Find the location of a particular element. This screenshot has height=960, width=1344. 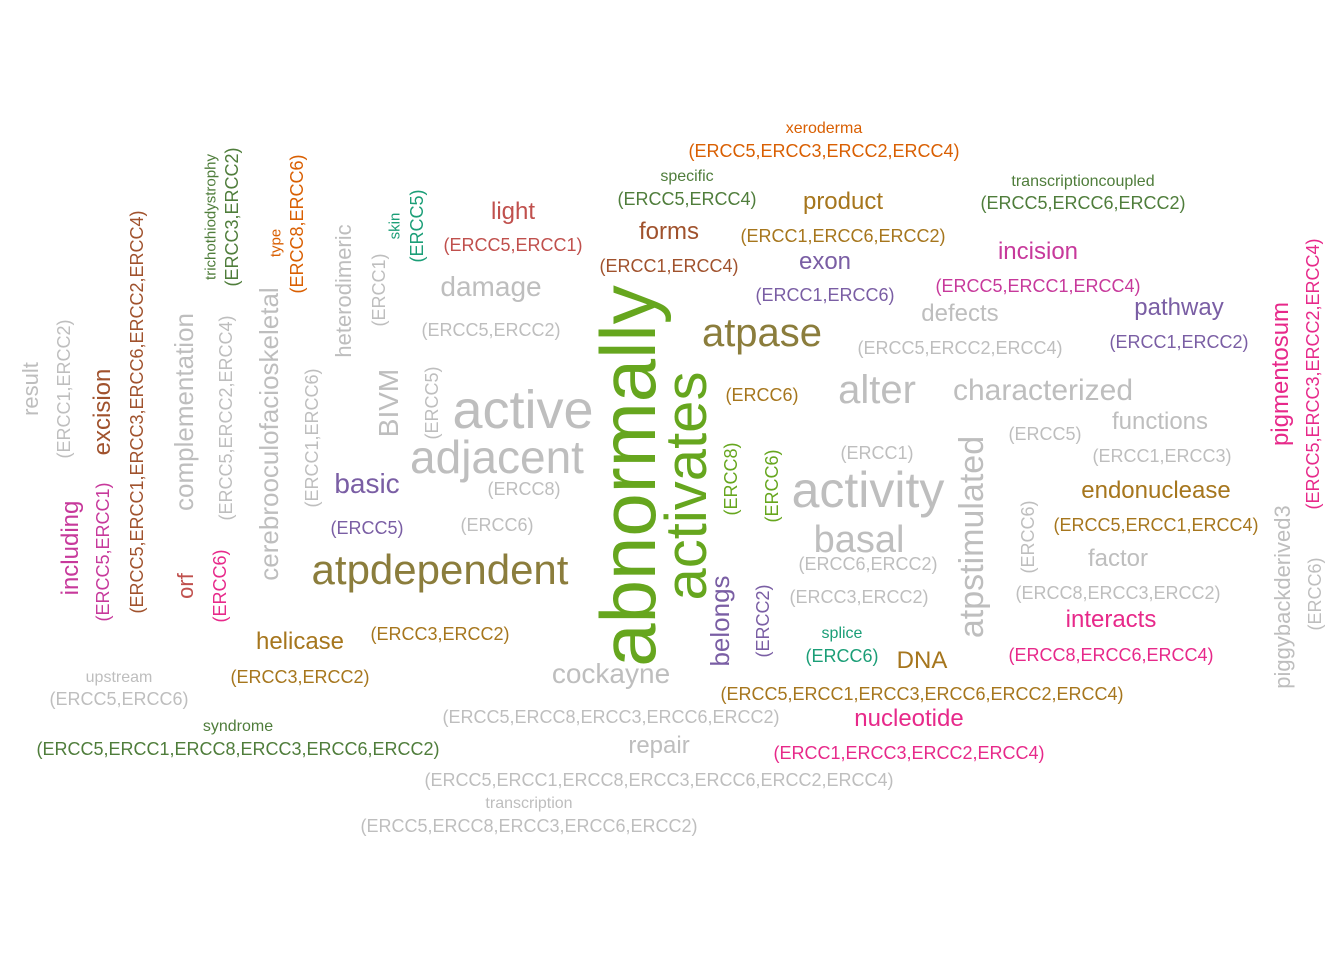

cloud-word-interacts: interacts is located at coordinates (1111, 619).